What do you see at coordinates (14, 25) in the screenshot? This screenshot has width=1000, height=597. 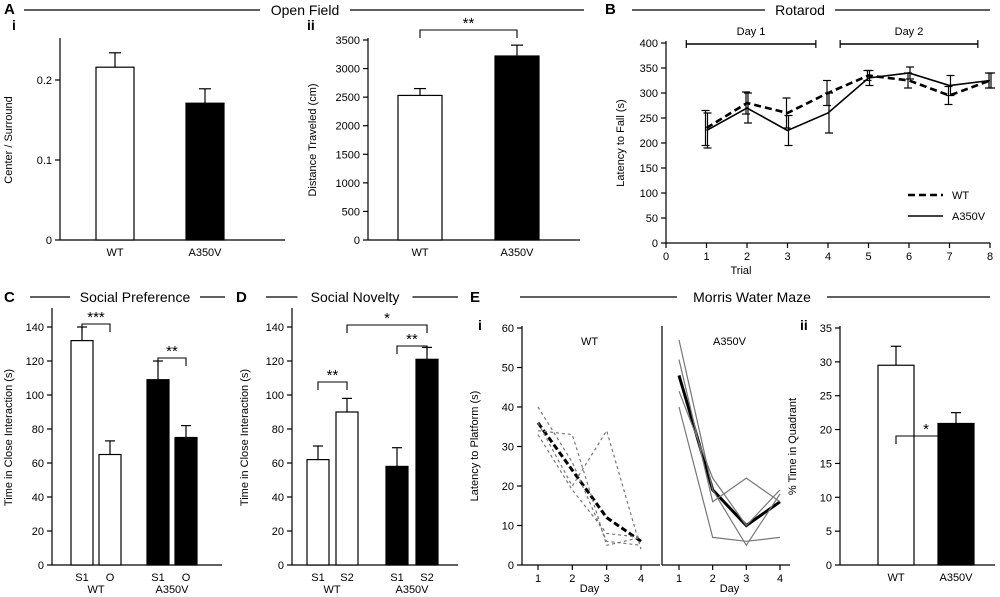 I see `sublabel-a-i: i` at bounding box center [14, 25].